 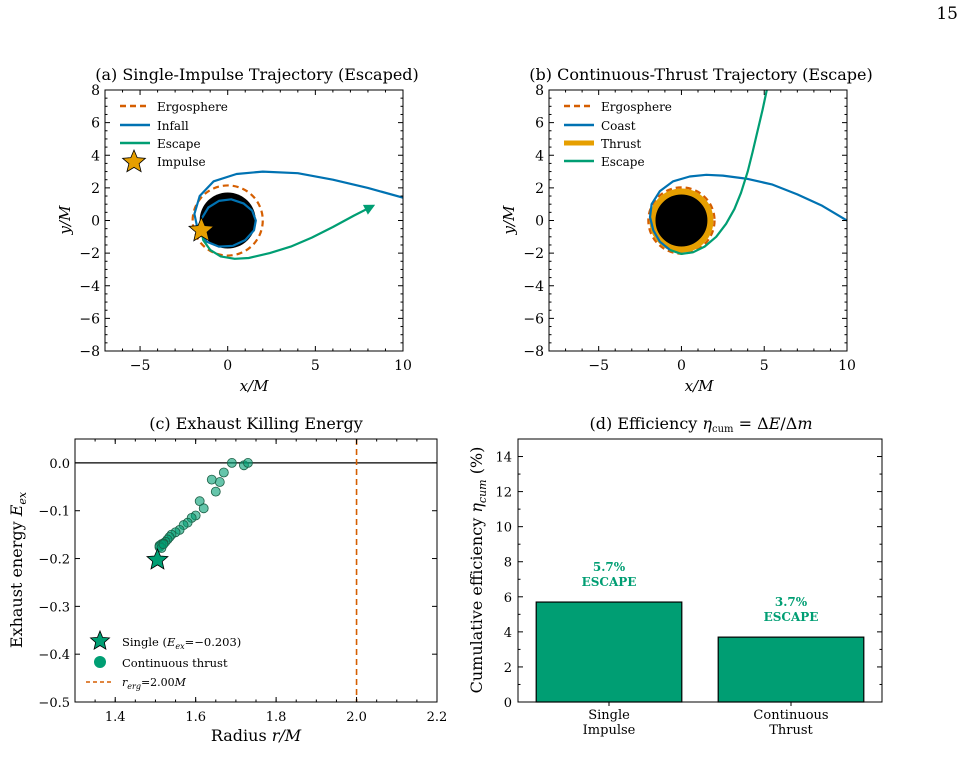 What do you see at coordinates (255, 386) in the screenshot?
I see `panel-a-xlabel: x/M` at bounding box center [255, 386].